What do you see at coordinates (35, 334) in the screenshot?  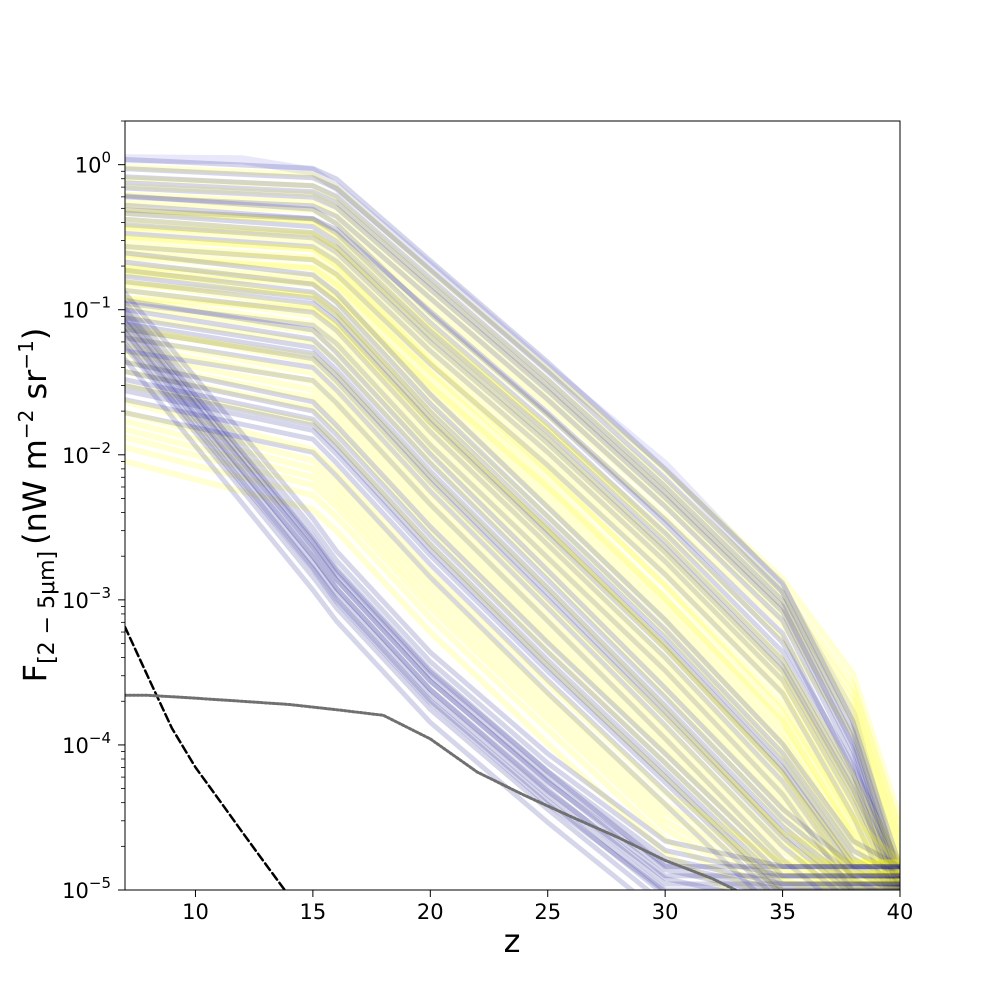 I see `y-label-units-end: )` at bounding box center [35, 334].